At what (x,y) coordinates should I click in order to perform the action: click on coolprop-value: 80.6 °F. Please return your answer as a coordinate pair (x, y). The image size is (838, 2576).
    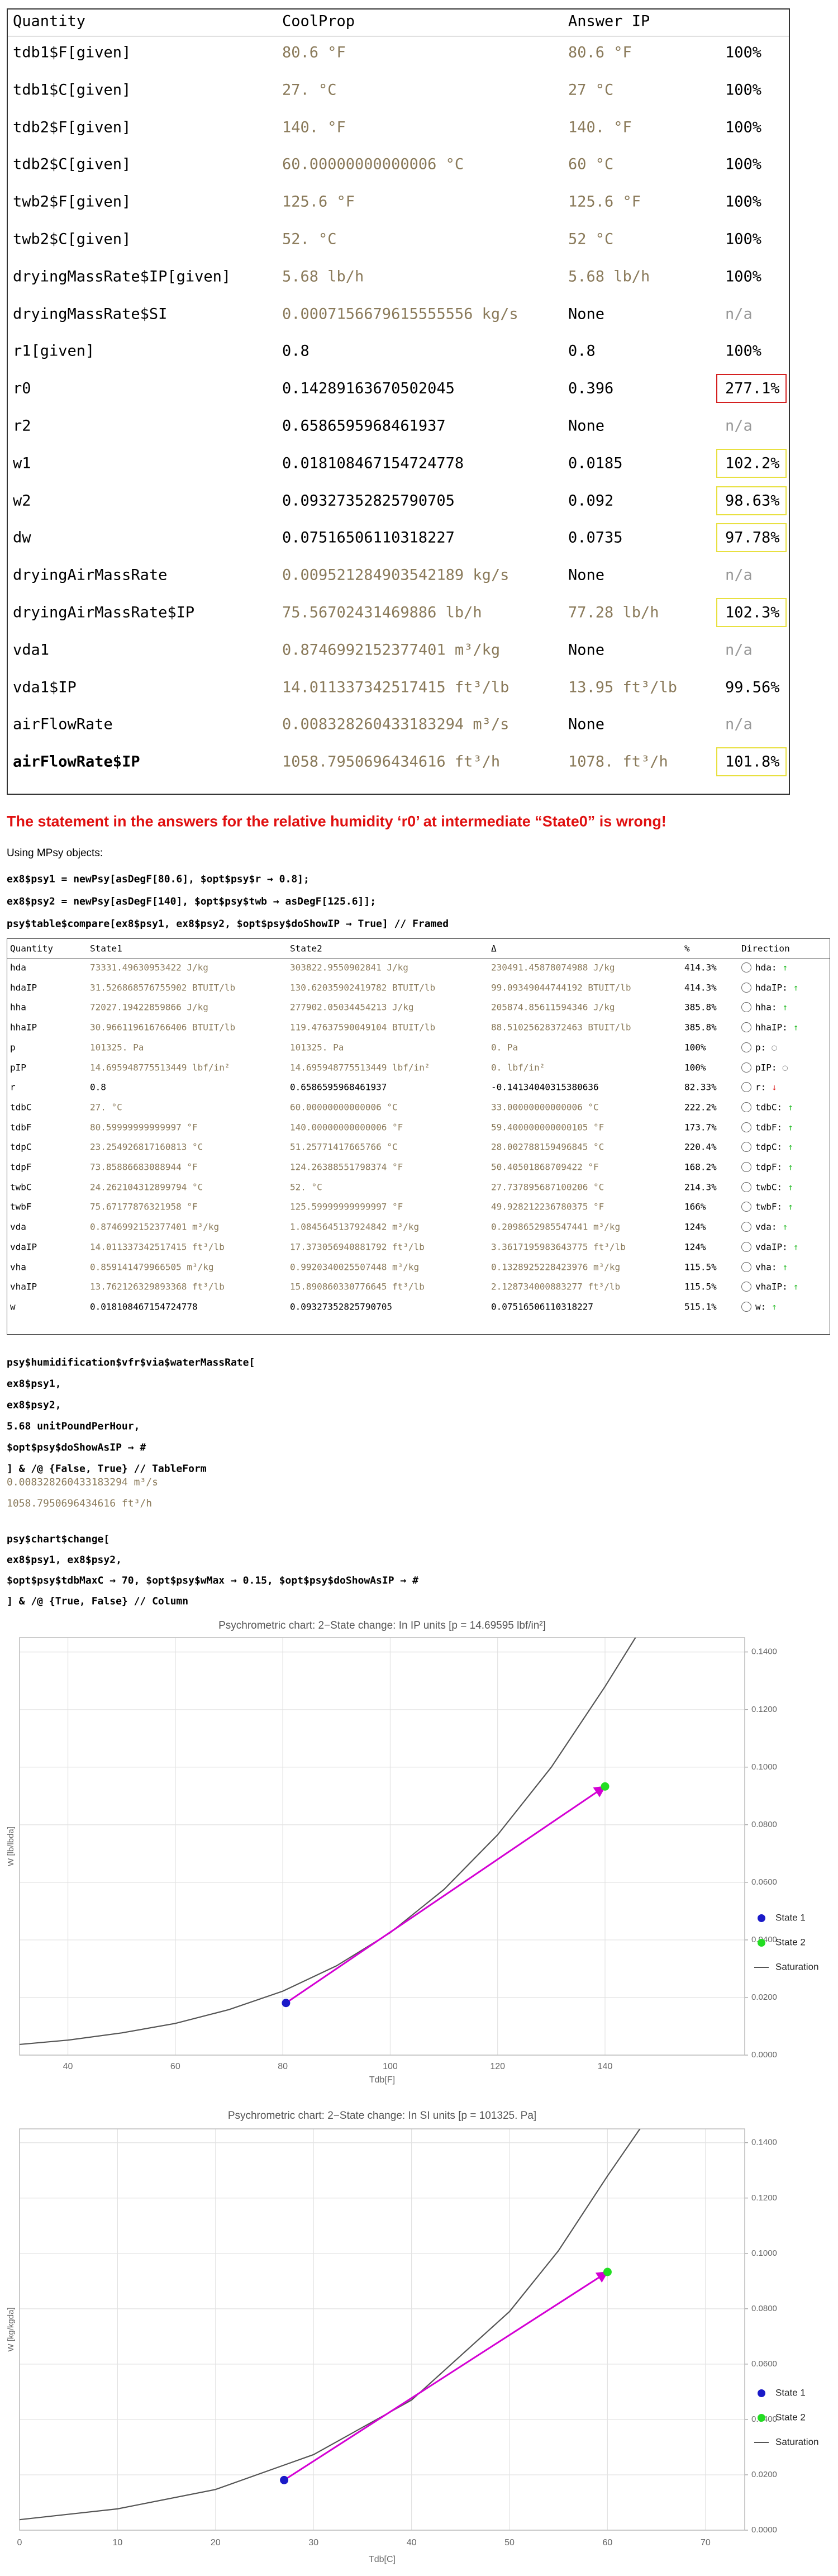
    Looking at the image, I should click on (314, 52).